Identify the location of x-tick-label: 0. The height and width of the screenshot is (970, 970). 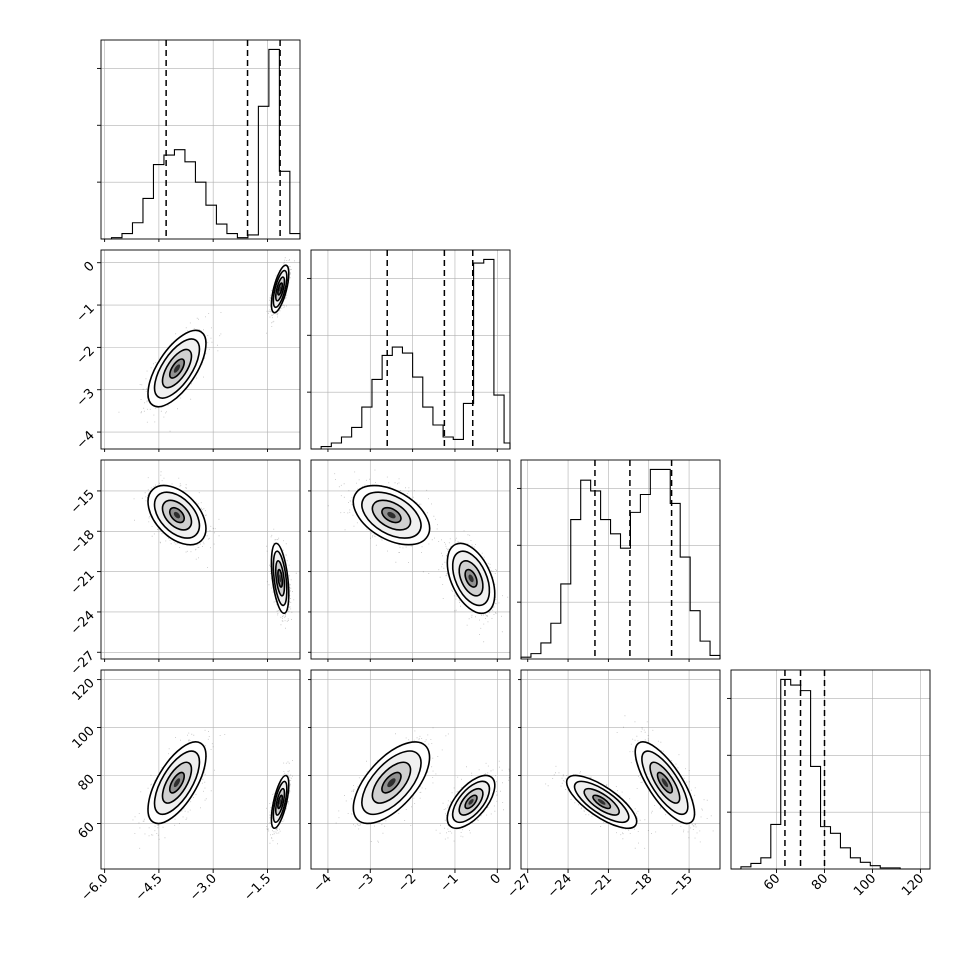
(496, 879).